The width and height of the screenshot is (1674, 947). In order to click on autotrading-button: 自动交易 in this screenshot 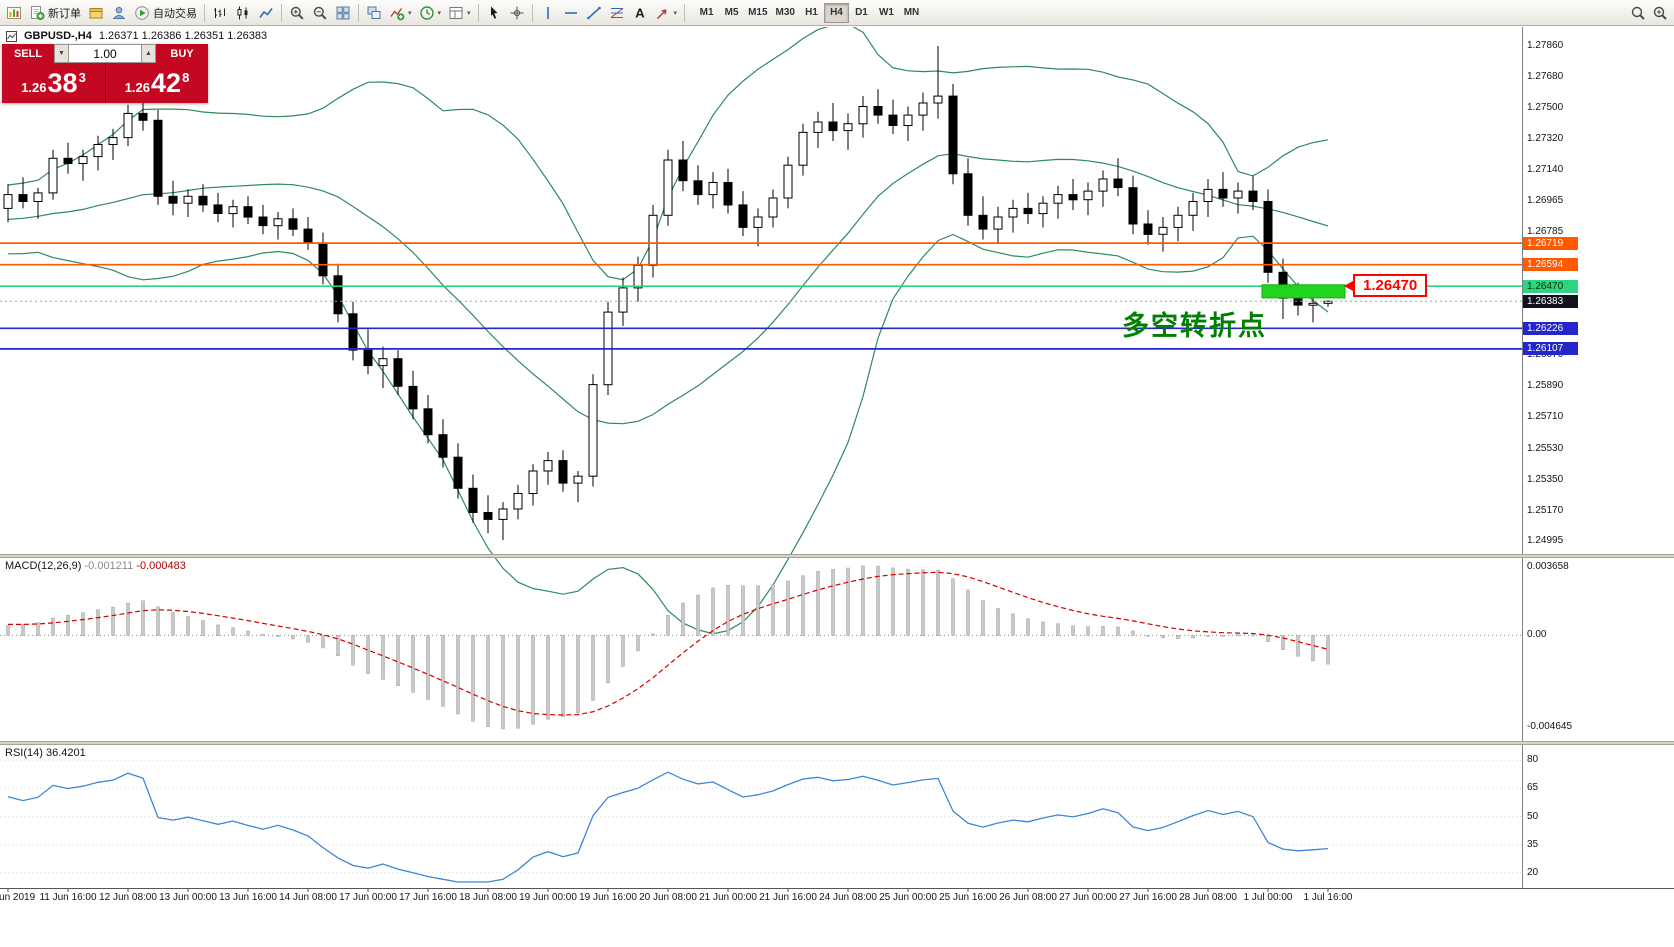, I will do `click(165, 13)`.